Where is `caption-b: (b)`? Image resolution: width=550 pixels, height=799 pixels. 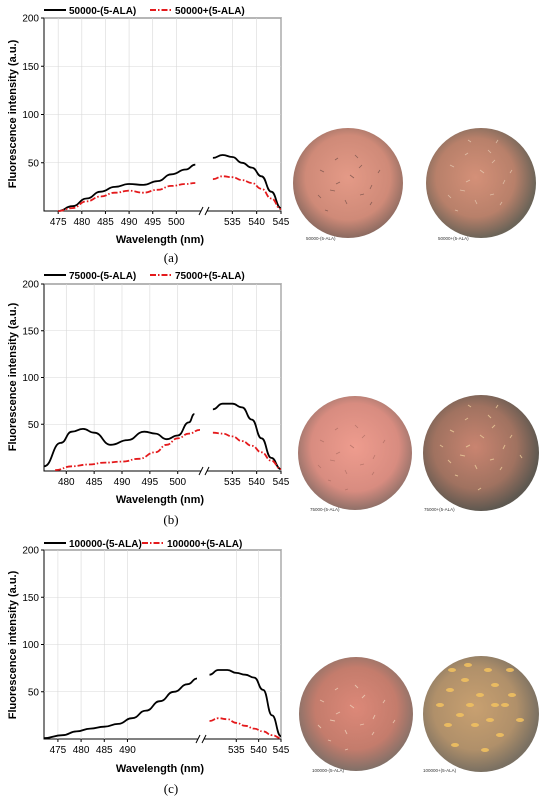 caption-b: (b) is located at coordinates (170, 519).